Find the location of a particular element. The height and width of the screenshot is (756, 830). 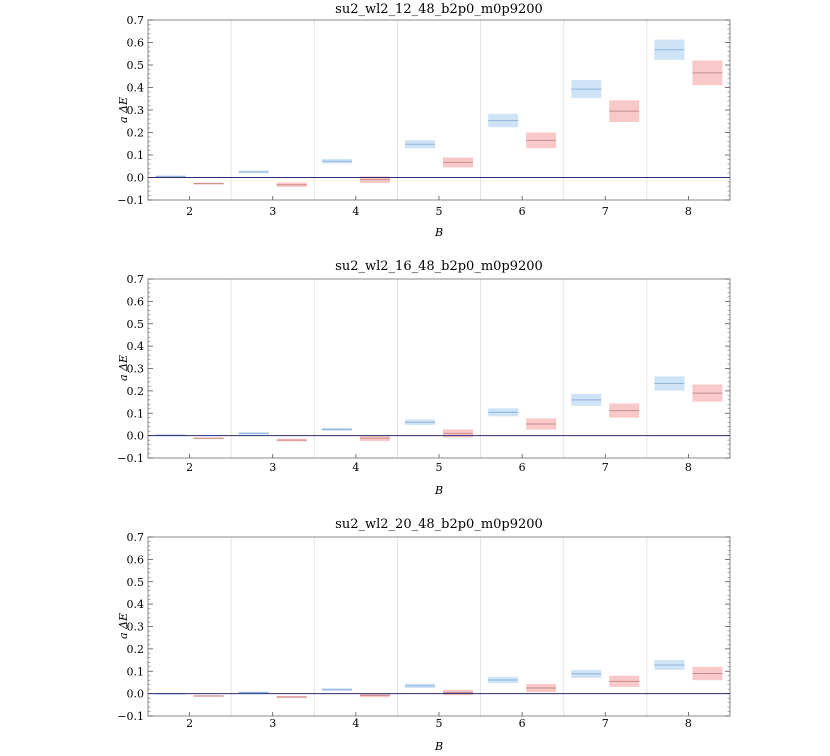

chart-title: su2_wl2_12_48_b2p0_m0p9200 is located at coordinates (439, 9).